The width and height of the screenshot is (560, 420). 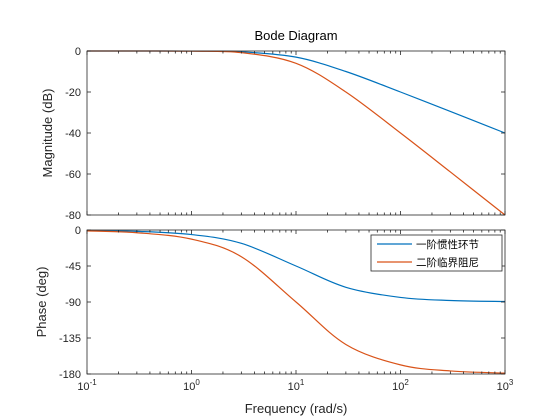 I want to click on phase-ytick-label: -45, so click(x=73, y=267).